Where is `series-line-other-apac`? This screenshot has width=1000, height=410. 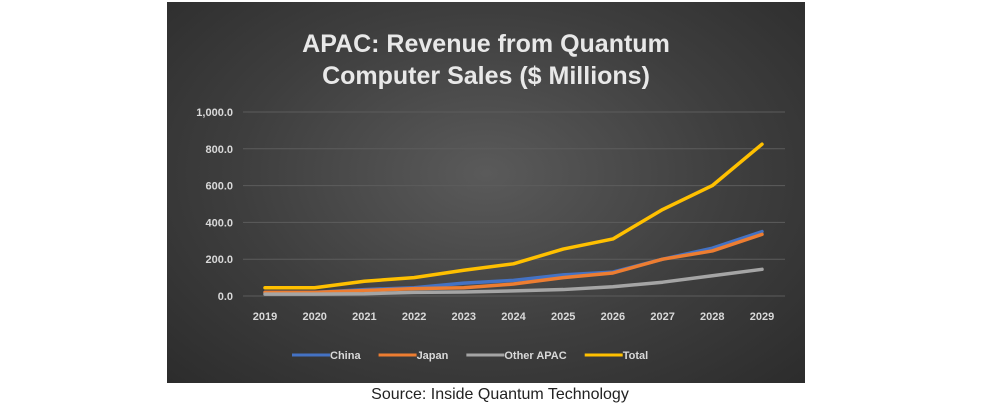 series-line-other-apac is located at coordinates (513, 281).